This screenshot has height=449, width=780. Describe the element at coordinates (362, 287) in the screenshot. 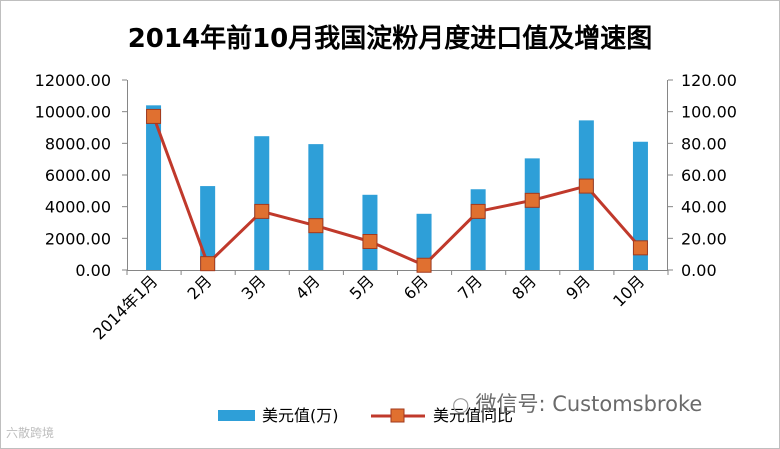

I see `x-tick-label: 5月` at that location.